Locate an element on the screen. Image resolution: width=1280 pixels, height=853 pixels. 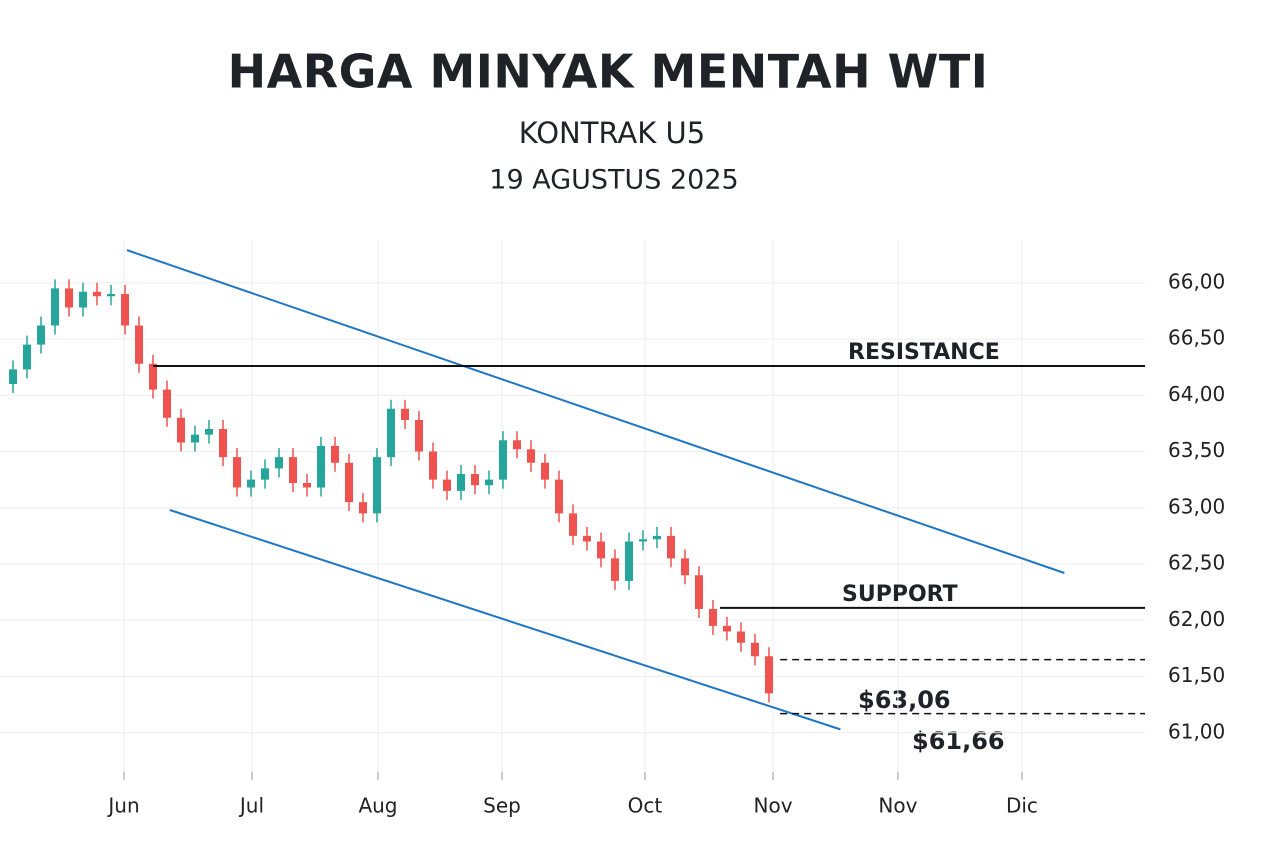
price-label: $63,06 is located at coordinates (904, 700).